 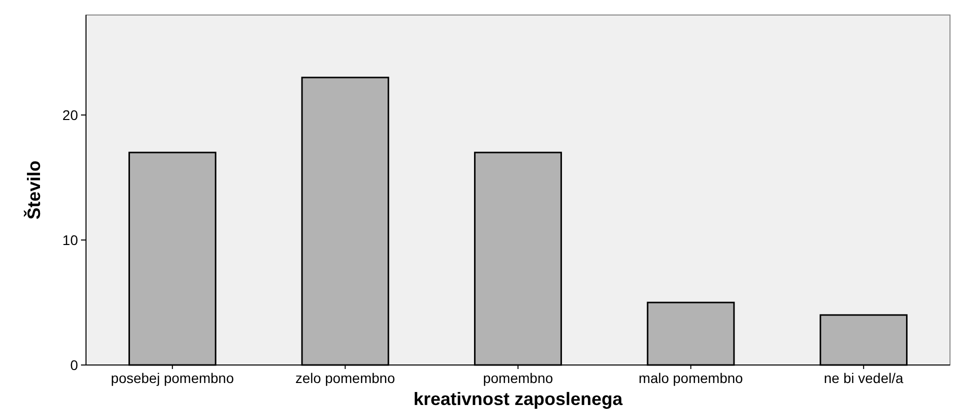 I want to click on x-tick-label: zelo pomembno, so click(x=345, y=378).